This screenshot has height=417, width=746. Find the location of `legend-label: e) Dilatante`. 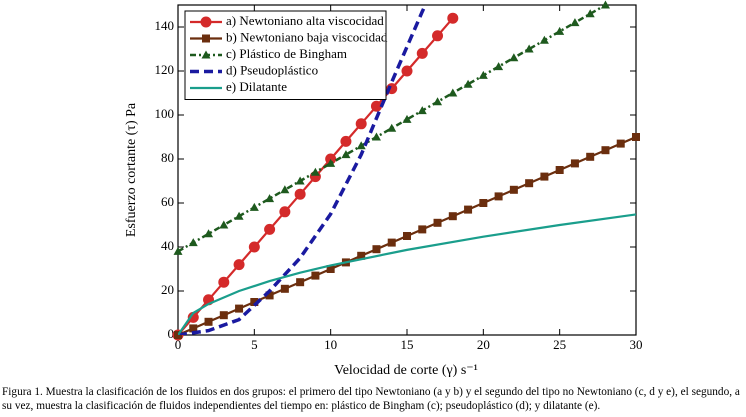

legend-label: e) Dilatante is located at coordinates (256, 86).